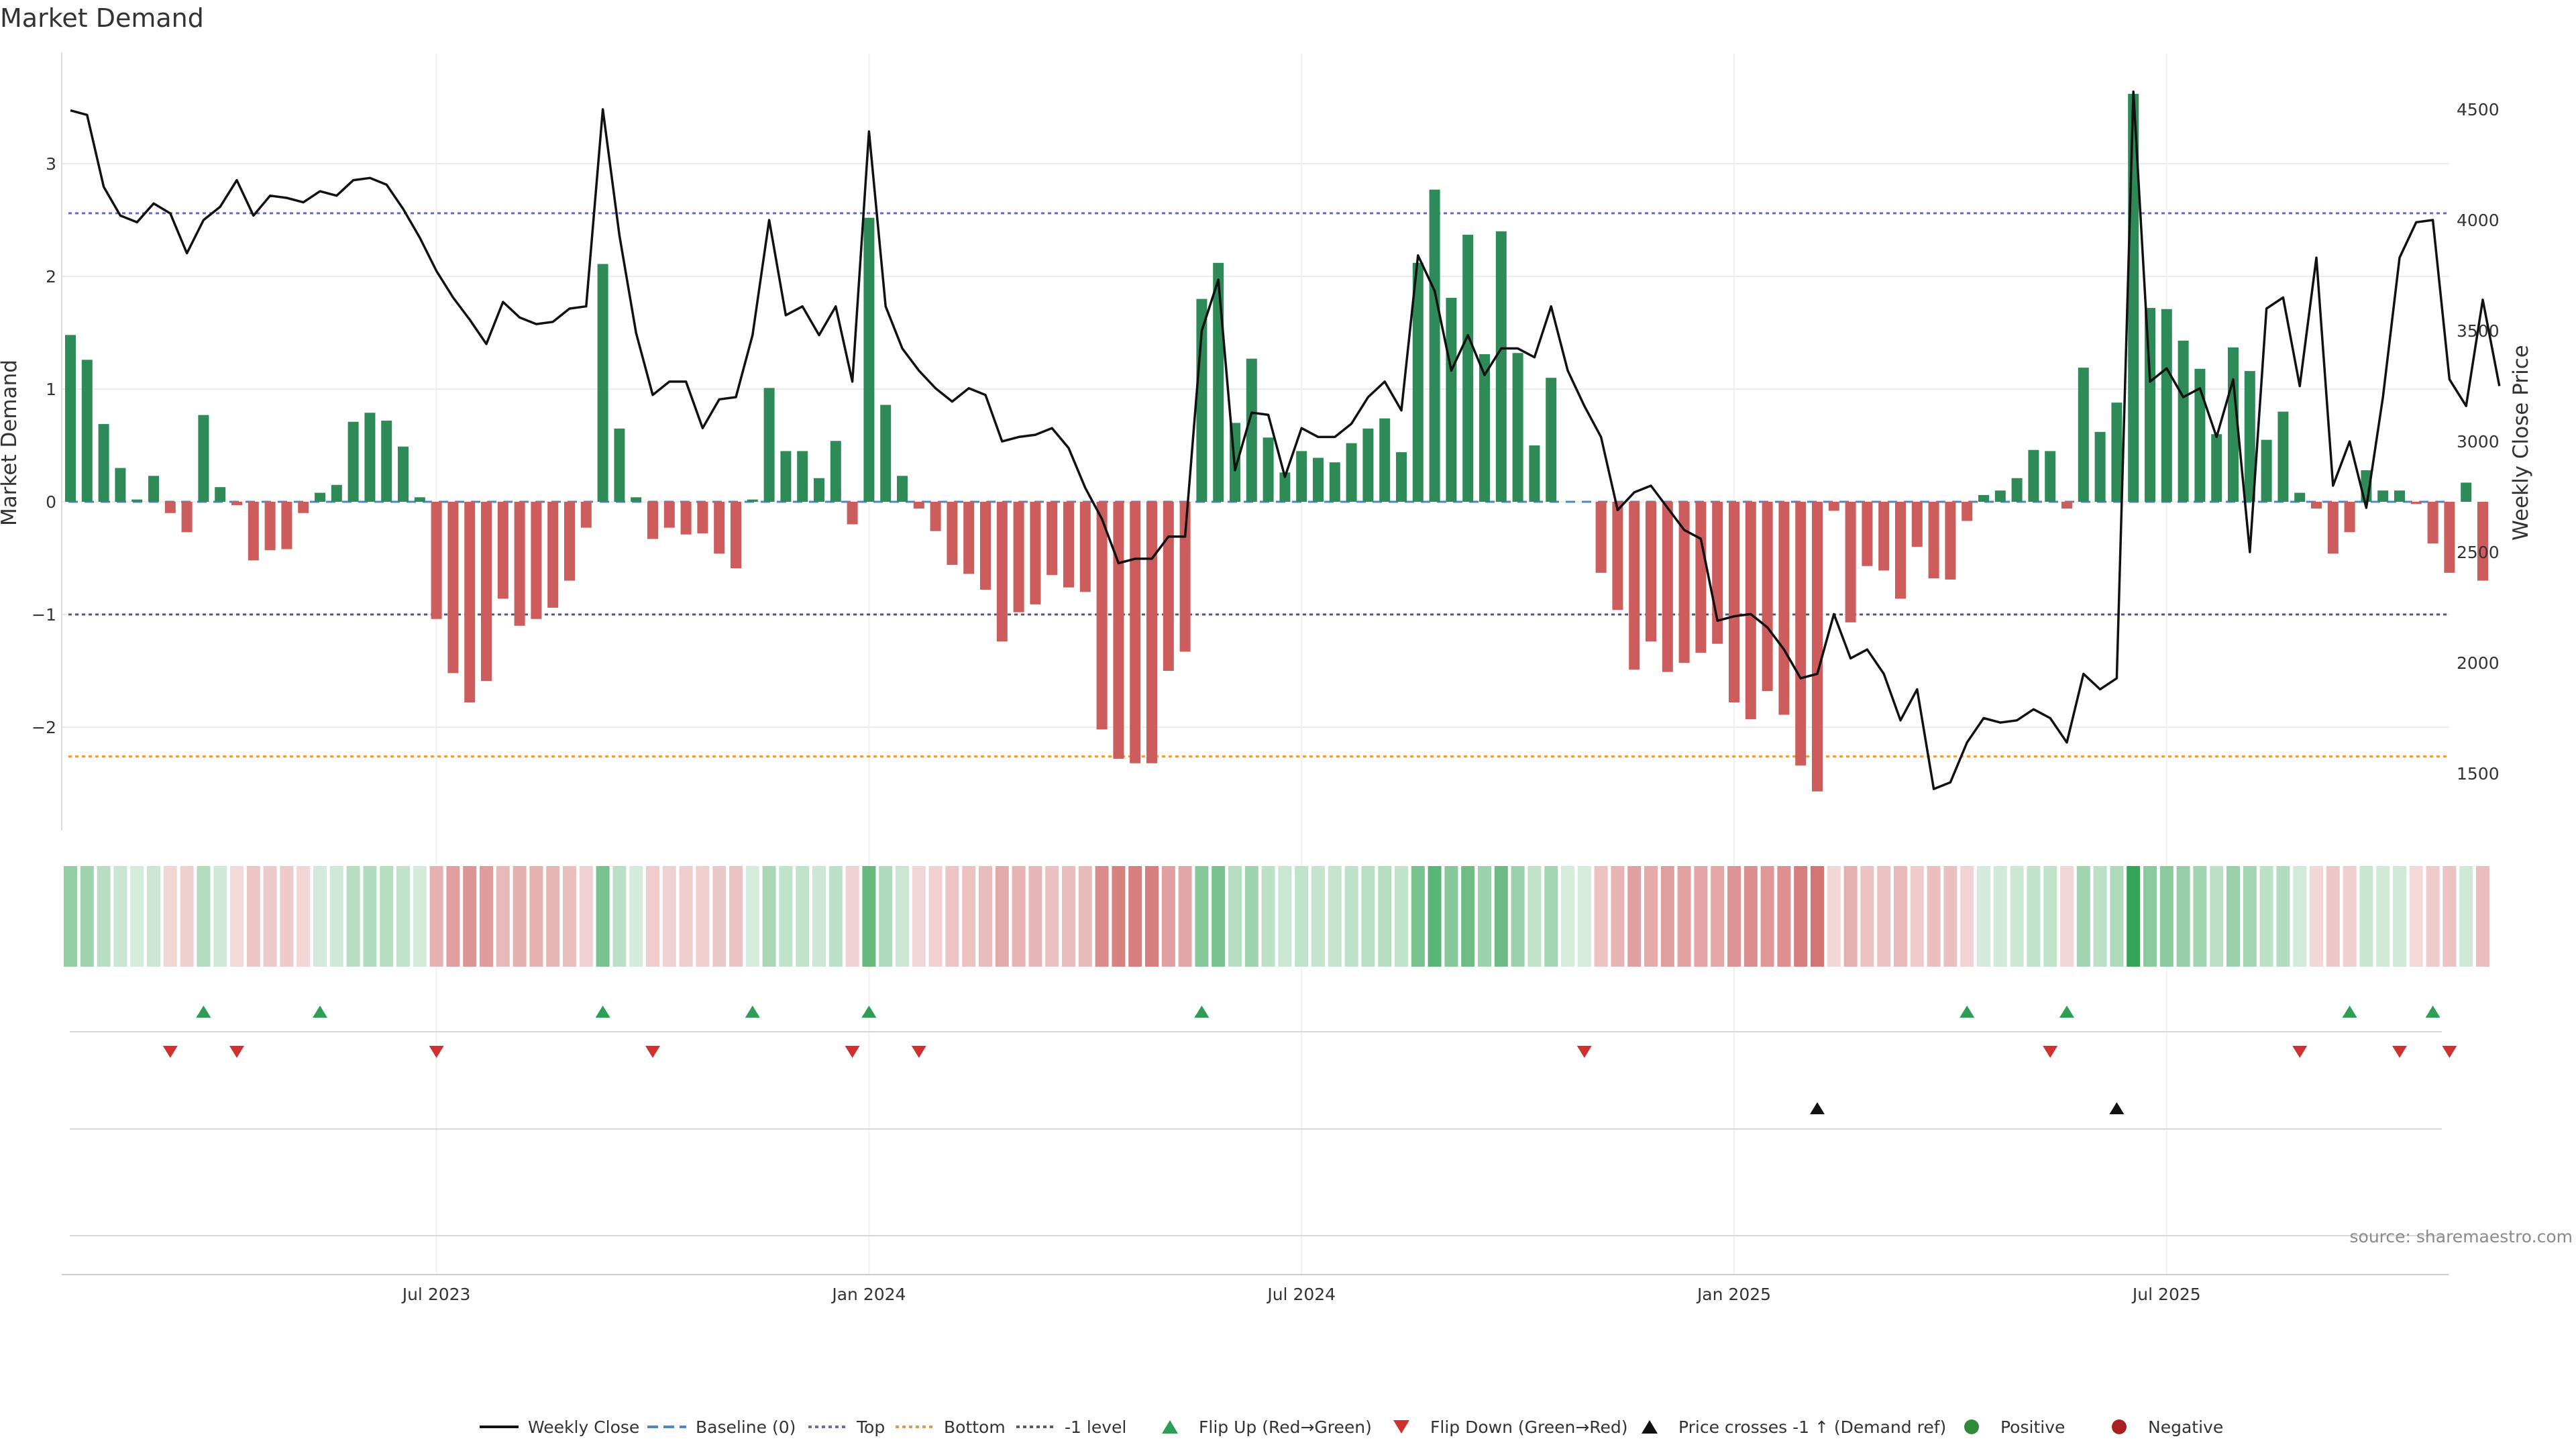 The height and width of the screenshot is (1449, 2576). What do you see at coordinates (1285, 1427) in the screenshot?
I see `legend-label: Flip Up (Red→Green)` at bounding box center [1285, 1427].